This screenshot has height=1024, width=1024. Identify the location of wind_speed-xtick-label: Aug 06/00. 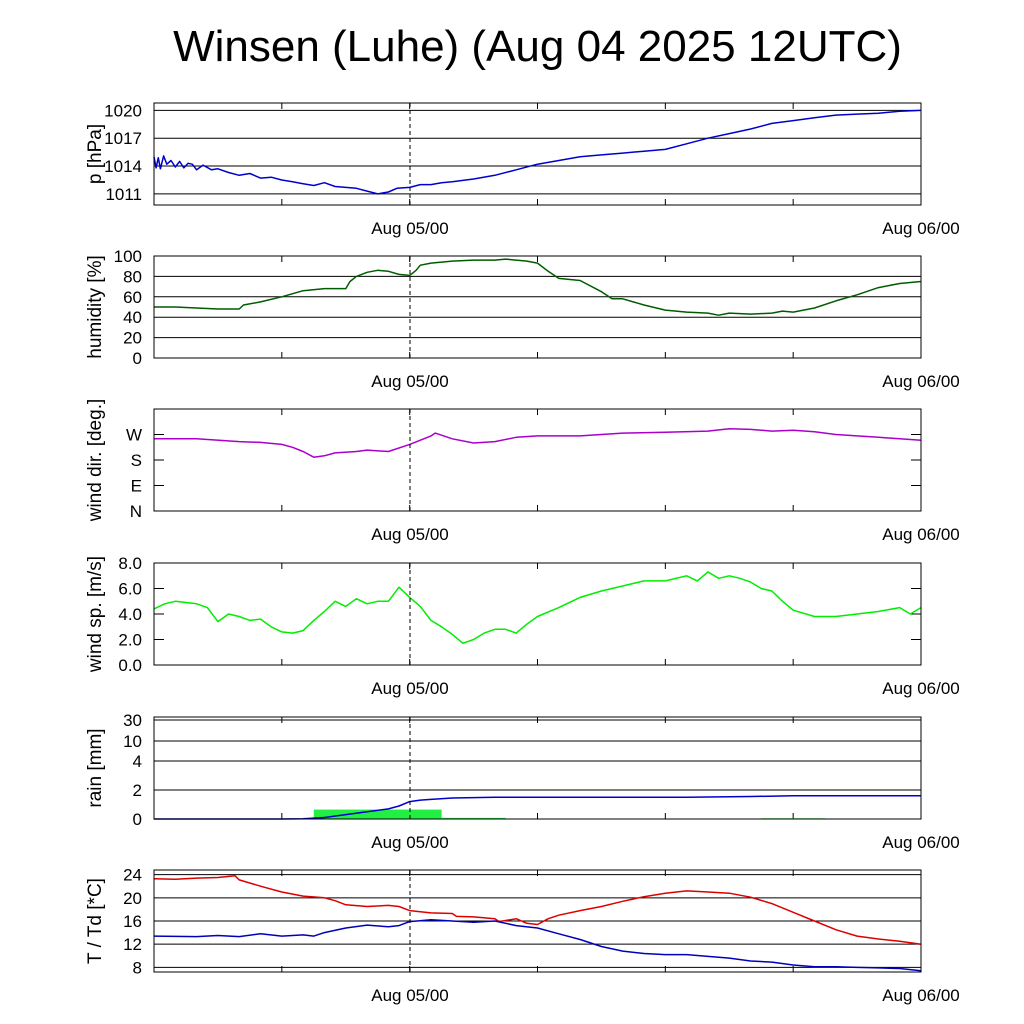
(921, 688).